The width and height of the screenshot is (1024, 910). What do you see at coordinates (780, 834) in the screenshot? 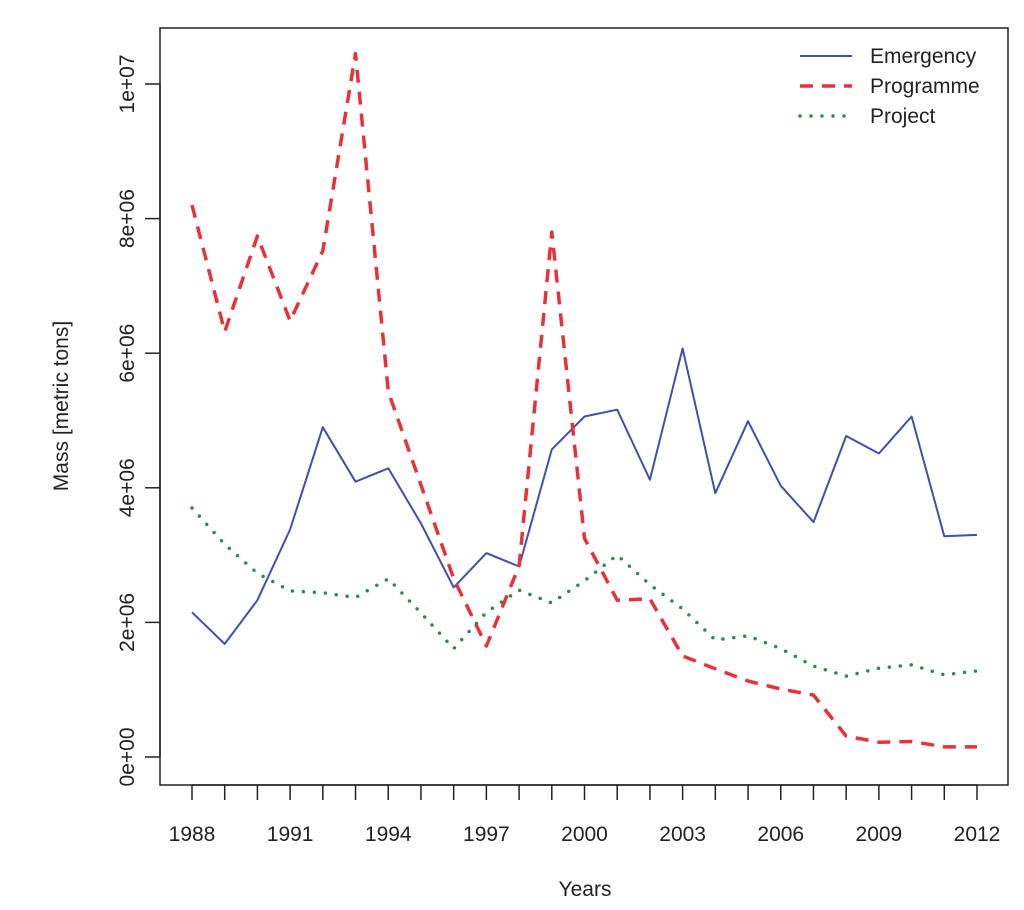
I see `x-tick-label: 2006` at bounding box center [780, 834].